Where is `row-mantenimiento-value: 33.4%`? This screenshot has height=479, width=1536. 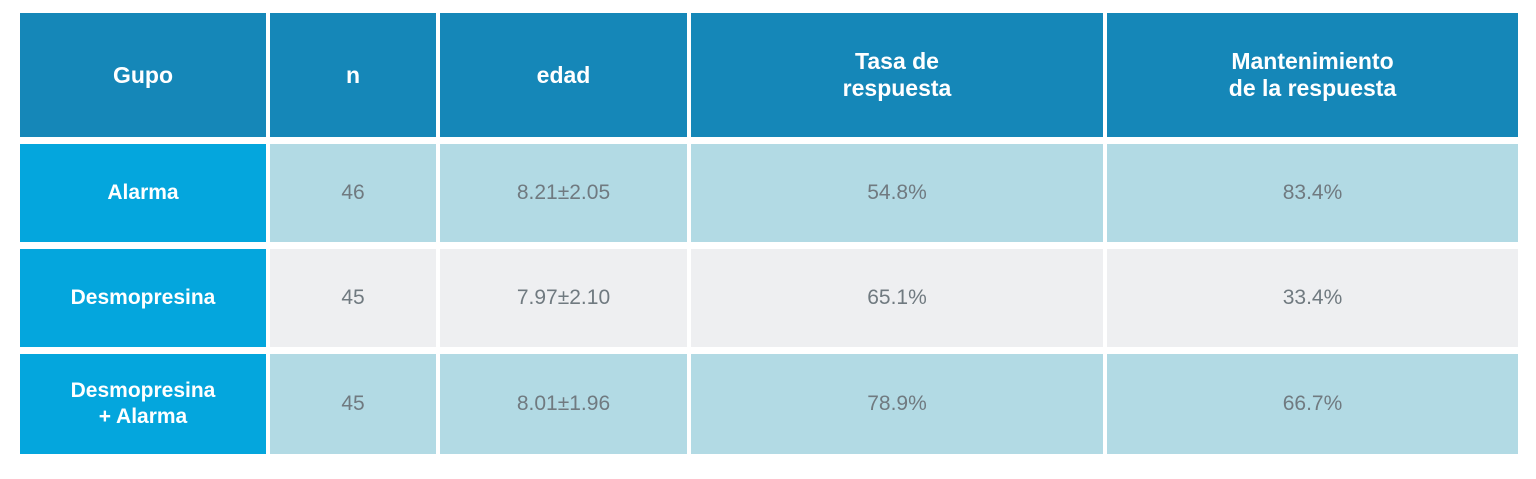
row-mantenimiento-value: 33.4% is located at coordinates (1312, 298).